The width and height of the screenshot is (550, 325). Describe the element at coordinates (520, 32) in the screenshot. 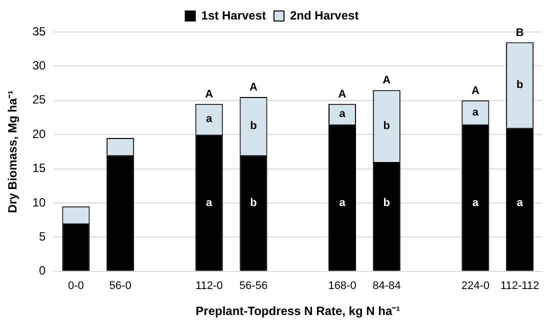

I see `annotation: B` at that location.